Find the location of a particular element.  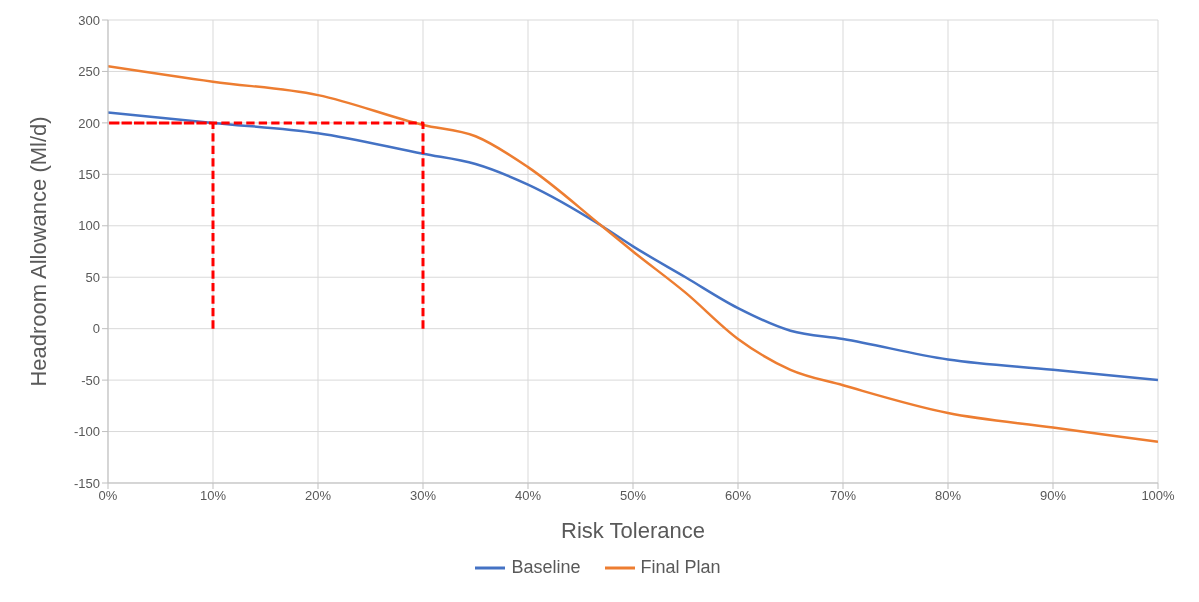

x-tick-label: 0% is located at coordinates (108, 496).